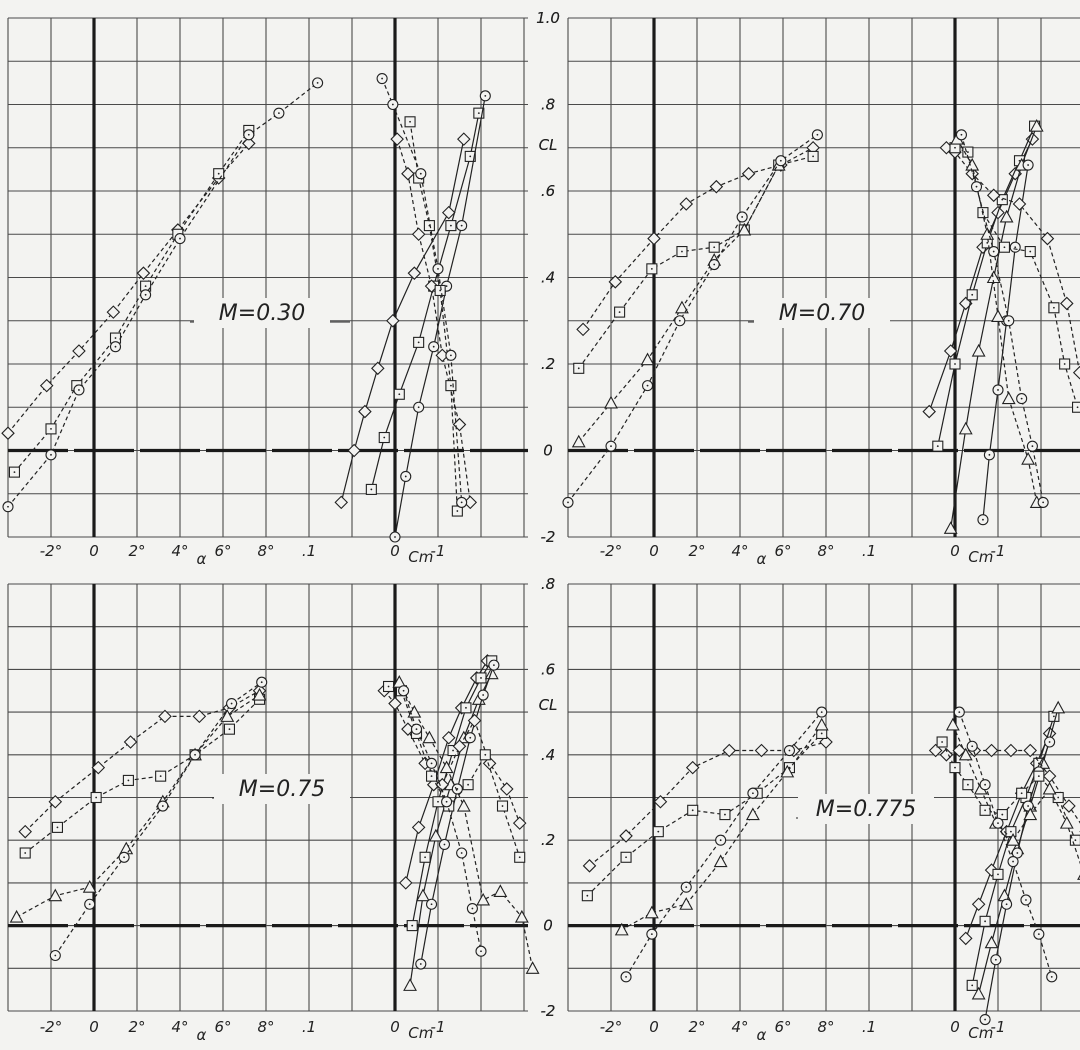 This screenshot has height=1050, width=1080. What do you see at coordinates (451, 828) in the screenshot?
I see `series-cl-cm-triangle-solid` at bounding box center [451, 828].